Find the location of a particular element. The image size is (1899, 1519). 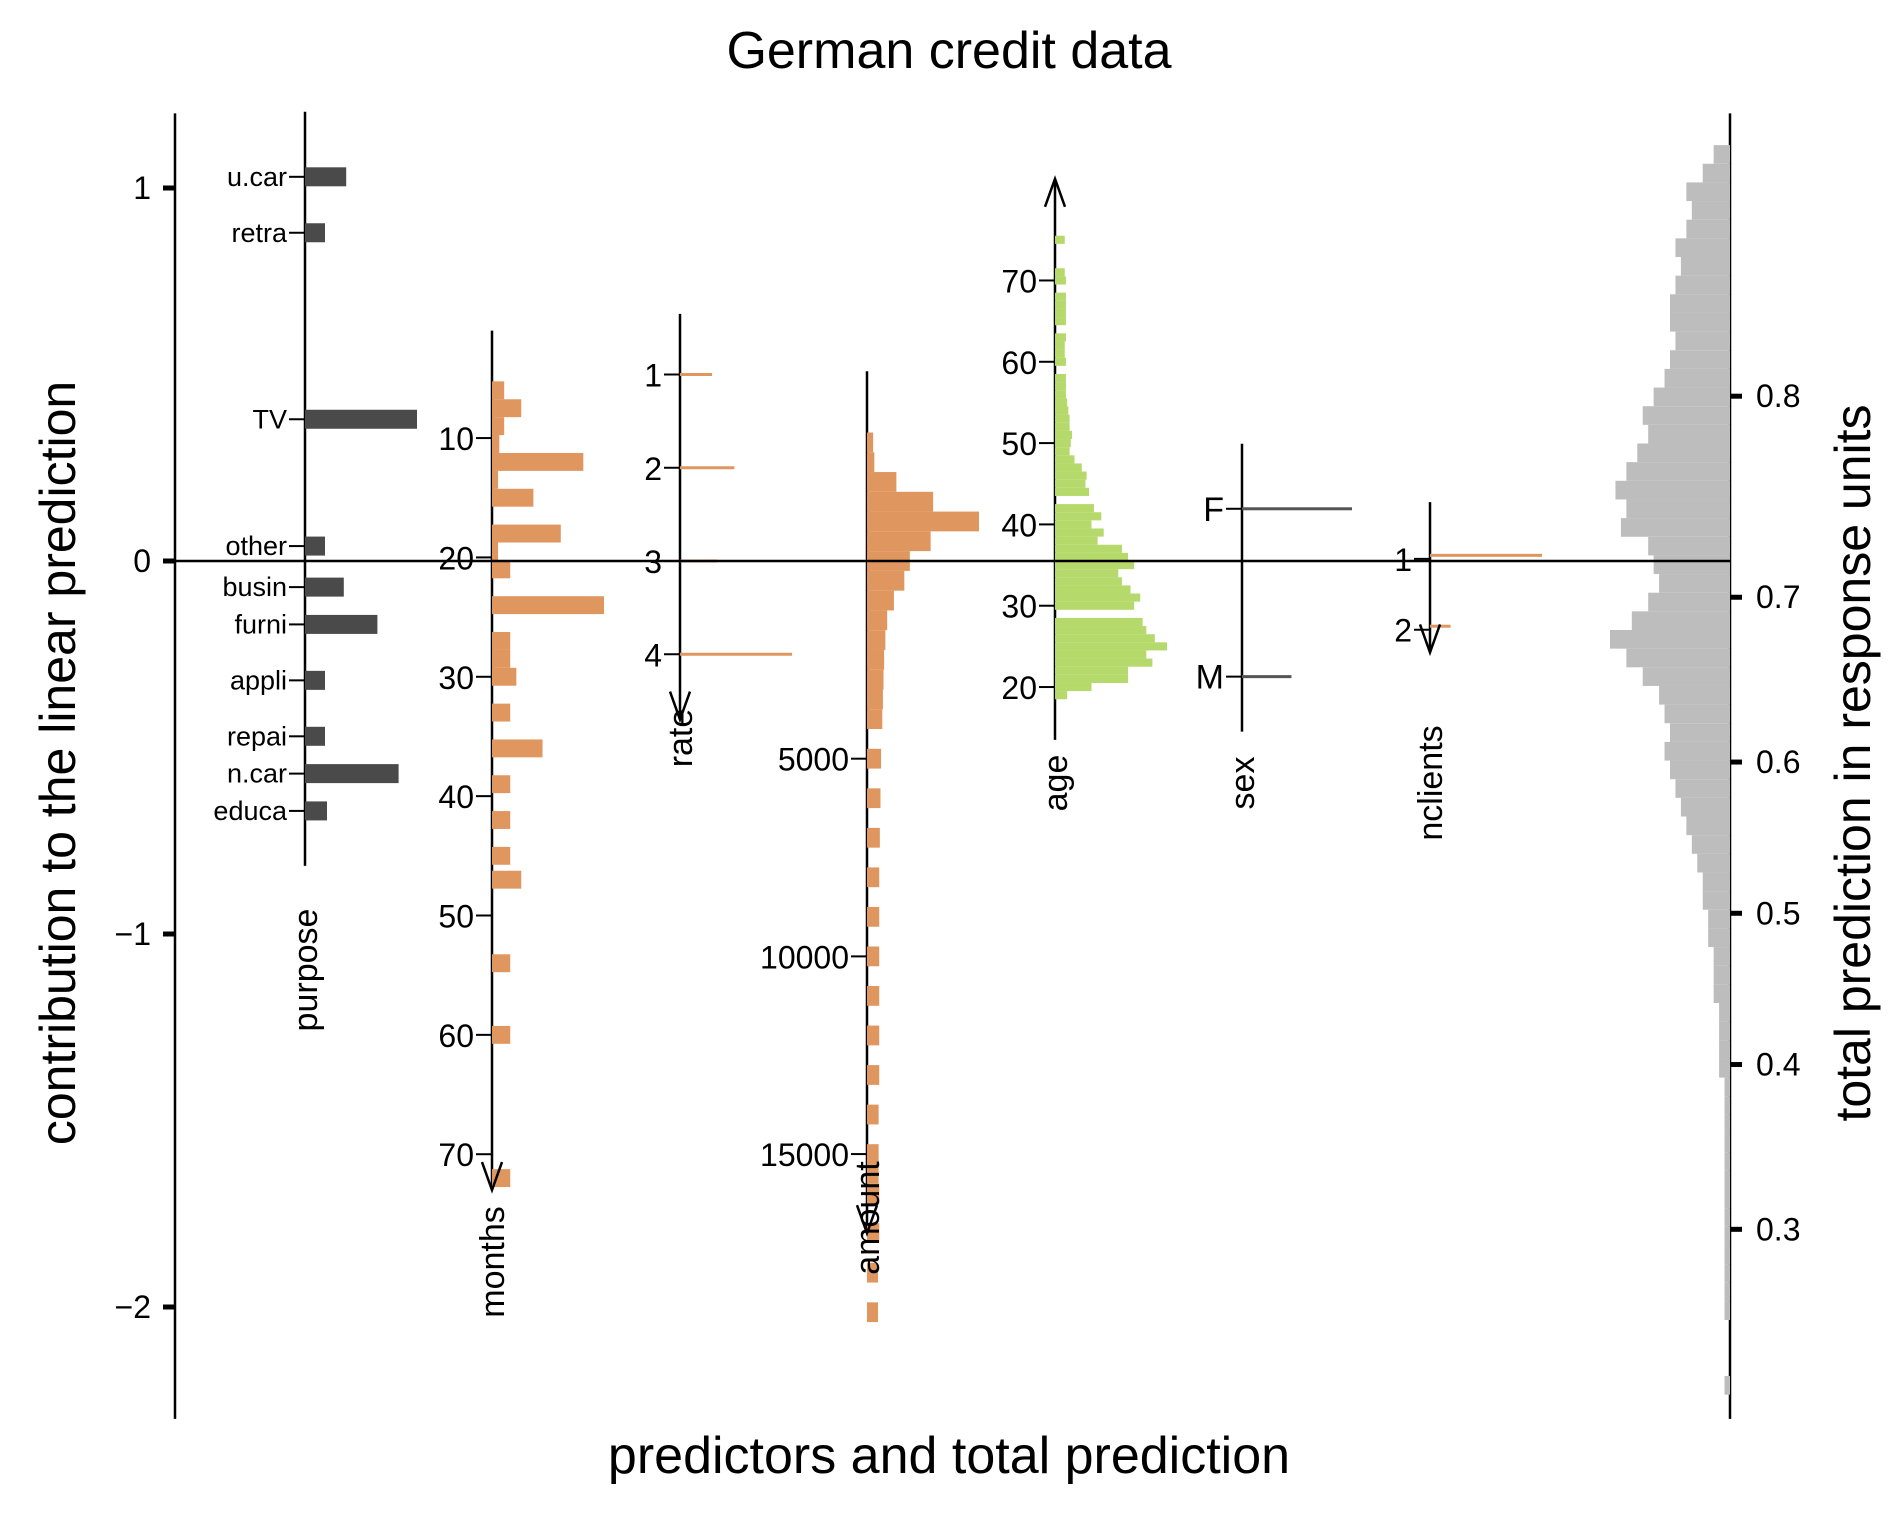

predictor-axis-label-sex: sex is located at coordinates (1243, 783).